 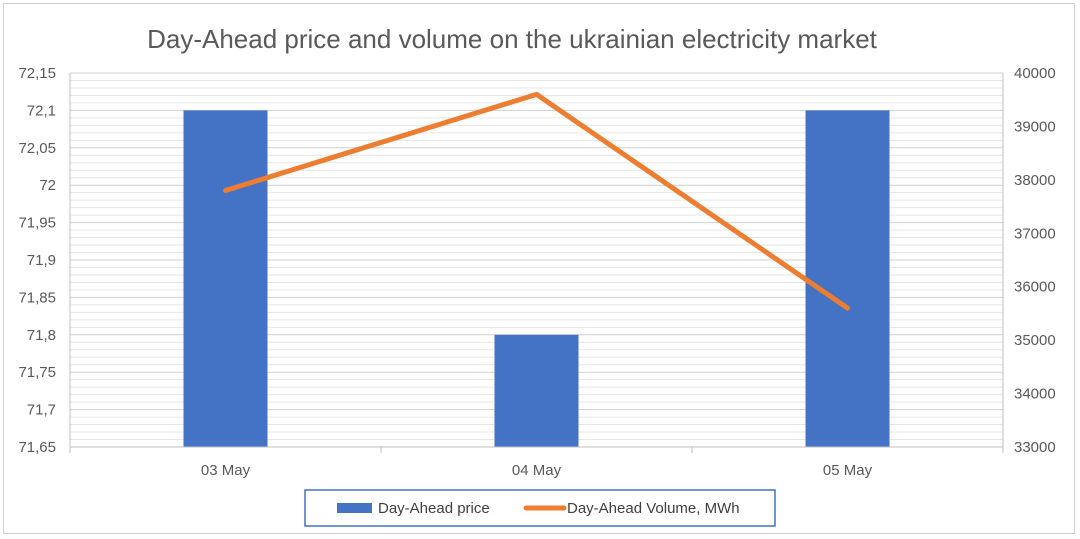 What do you see at coordinates (41, 260) in the screenshot?
I see `left-tick-label: 71,9` at bounding box center [41, 260].